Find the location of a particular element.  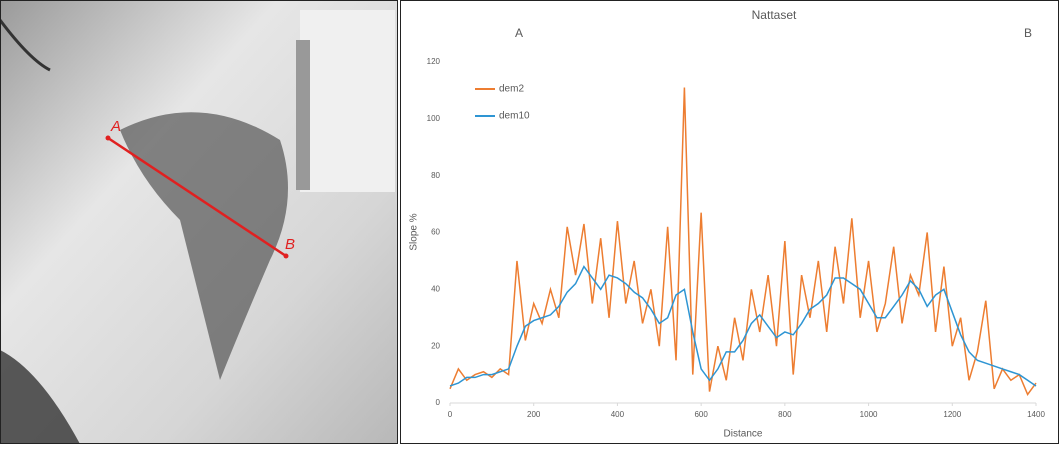

profile-line is located at coordinates (197, 197).